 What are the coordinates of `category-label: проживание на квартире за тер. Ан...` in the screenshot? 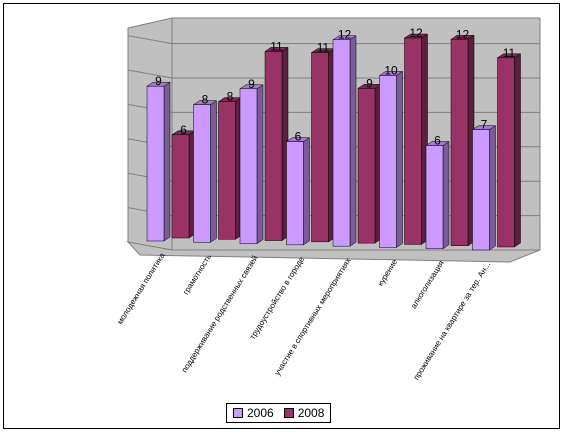 It's located at (452, 320).